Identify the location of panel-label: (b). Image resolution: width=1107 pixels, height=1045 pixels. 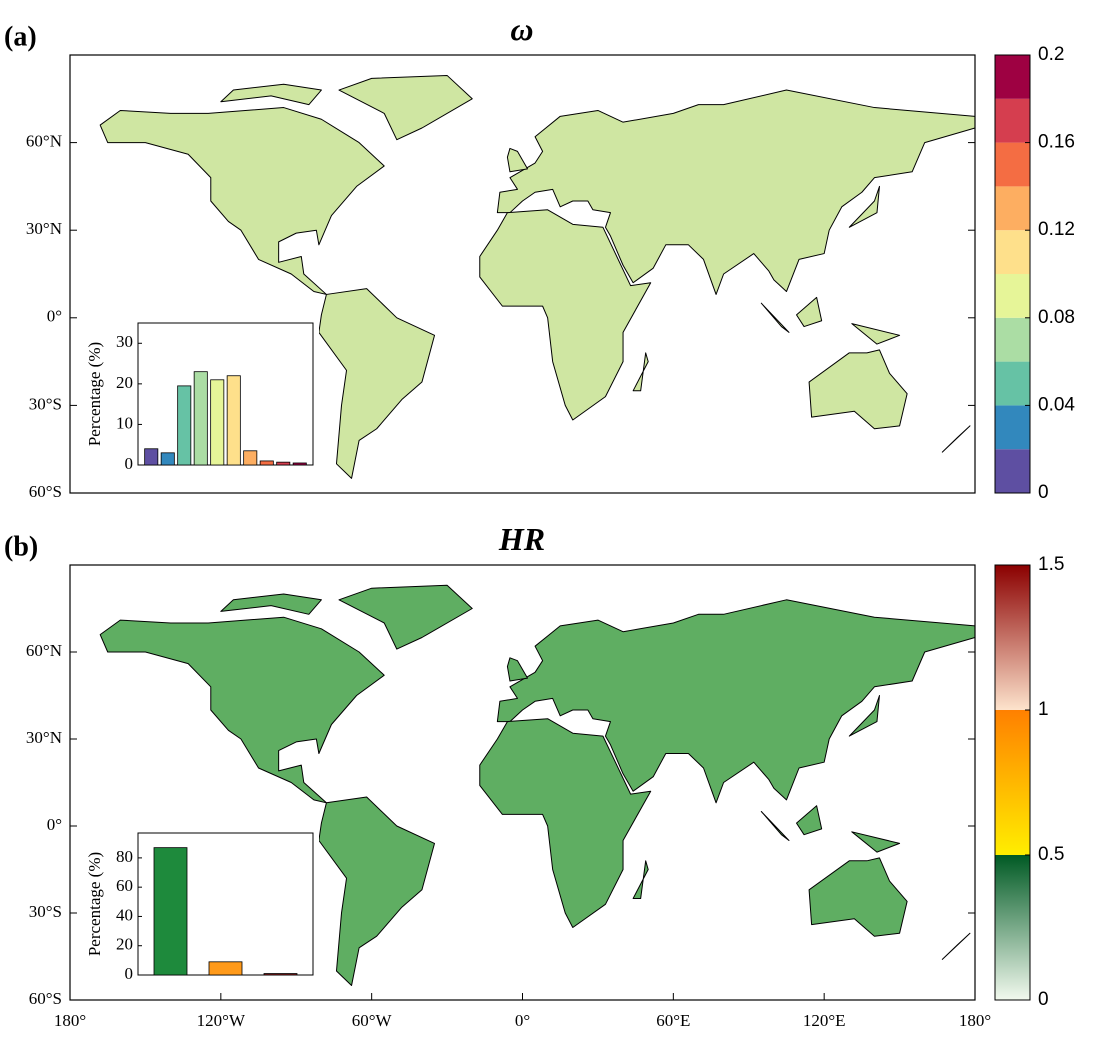
(21, 546).